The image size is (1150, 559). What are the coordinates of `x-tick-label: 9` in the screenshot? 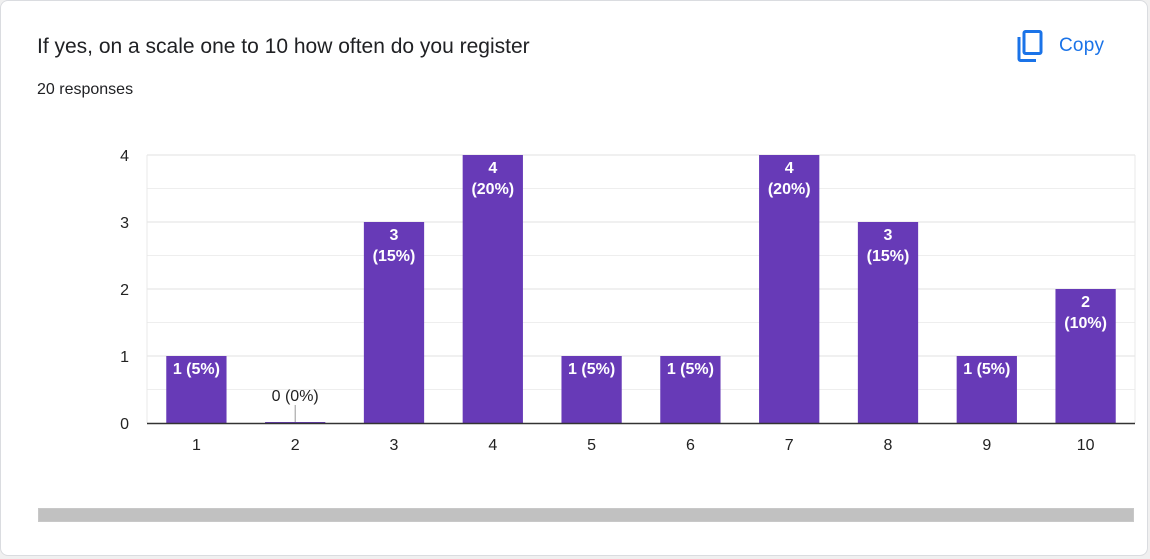 It's located at (986, 445).